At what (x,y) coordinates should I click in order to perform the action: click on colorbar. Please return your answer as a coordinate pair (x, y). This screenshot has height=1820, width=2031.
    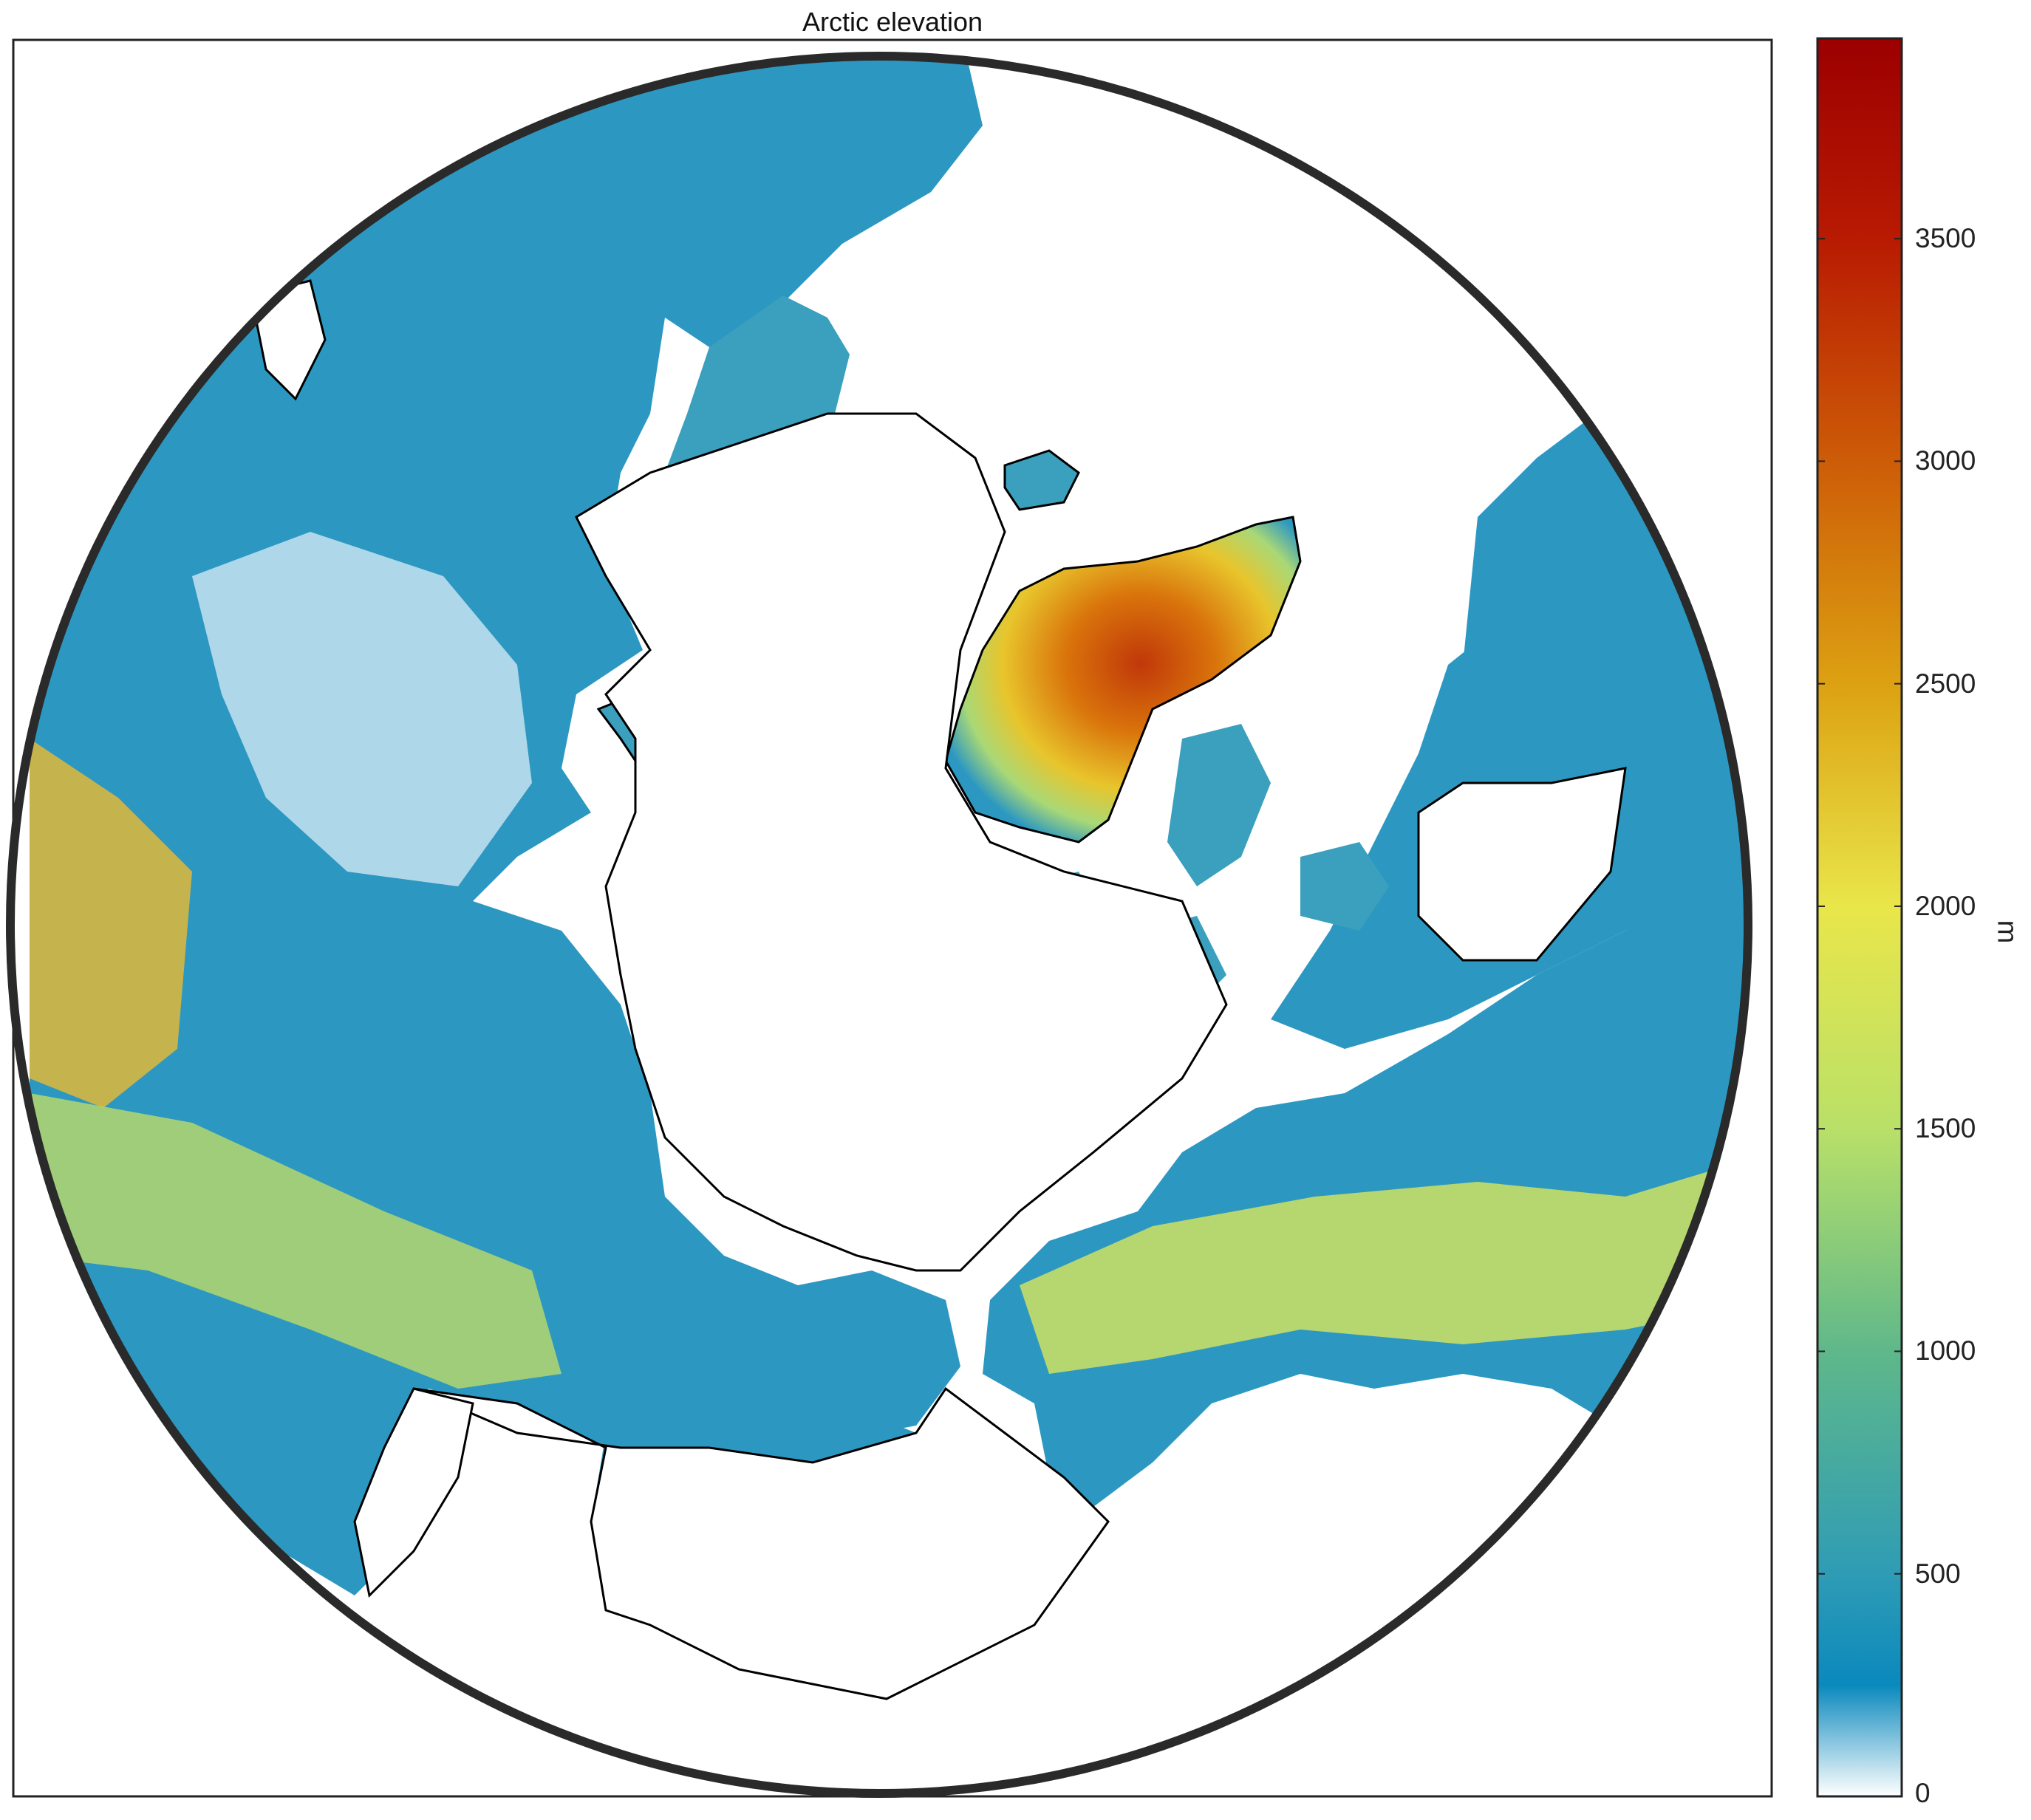
    Looking at the image, I should click on (1859, 917).